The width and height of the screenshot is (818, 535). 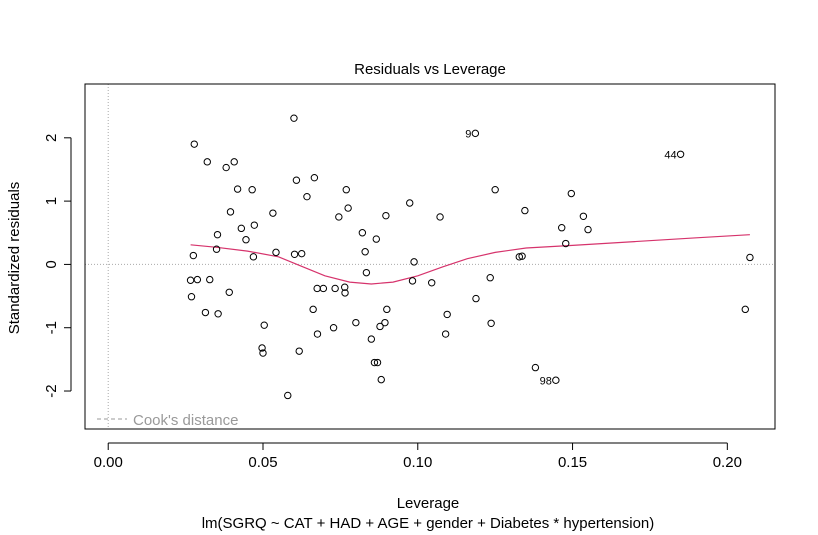 I want to click on y-tick-label: 0, so click(x=51, y=264).